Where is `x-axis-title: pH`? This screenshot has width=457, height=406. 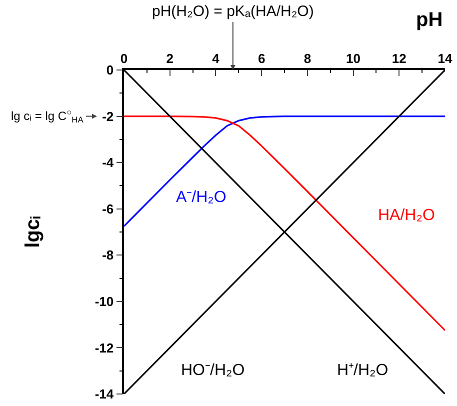
x-axis-title: pH is located at coordinates (429, 20).